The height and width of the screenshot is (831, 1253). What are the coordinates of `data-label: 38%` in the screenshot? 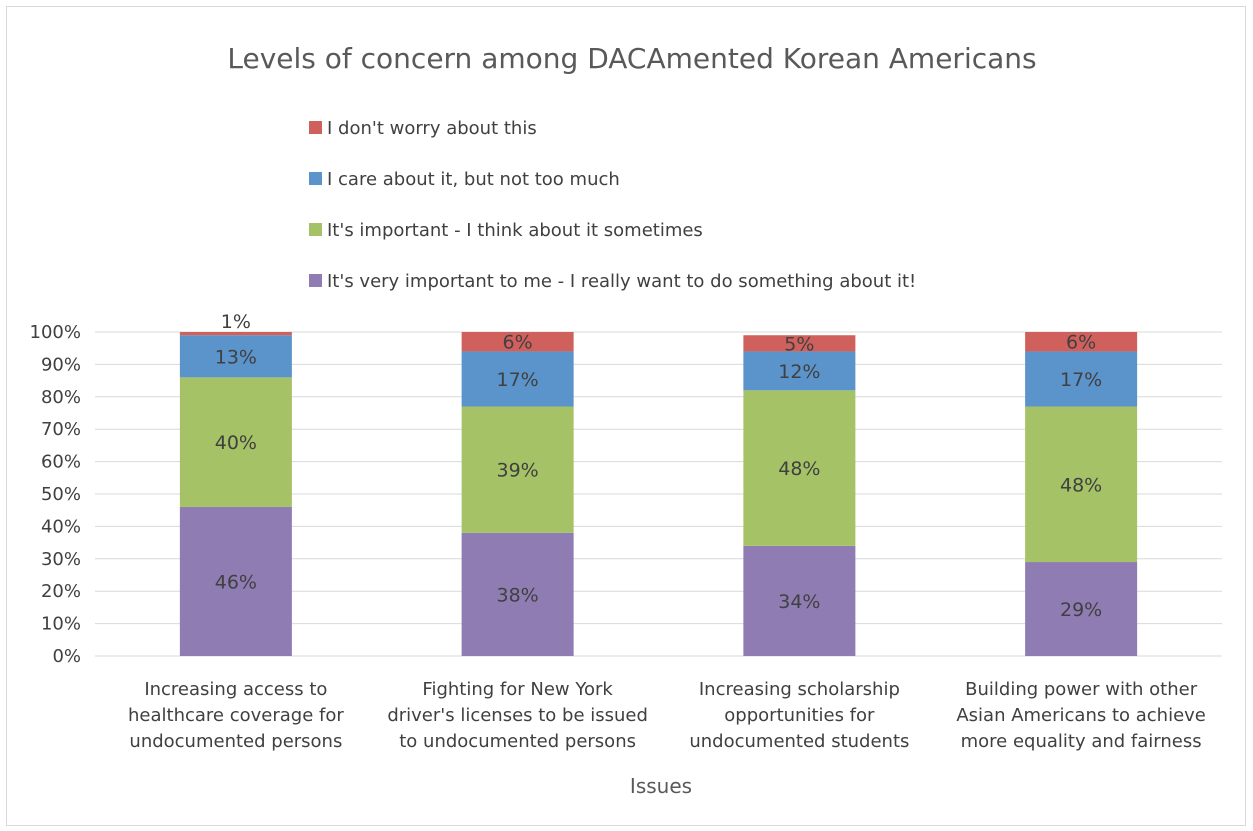 It's located at (518, 595).